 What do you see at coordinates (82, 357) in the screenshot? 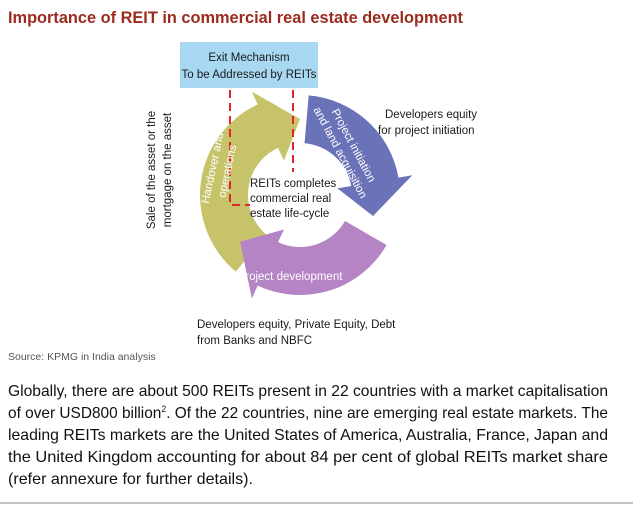
I see `source: Source: KPMG in India analysis` at bounding box center [82, 357].